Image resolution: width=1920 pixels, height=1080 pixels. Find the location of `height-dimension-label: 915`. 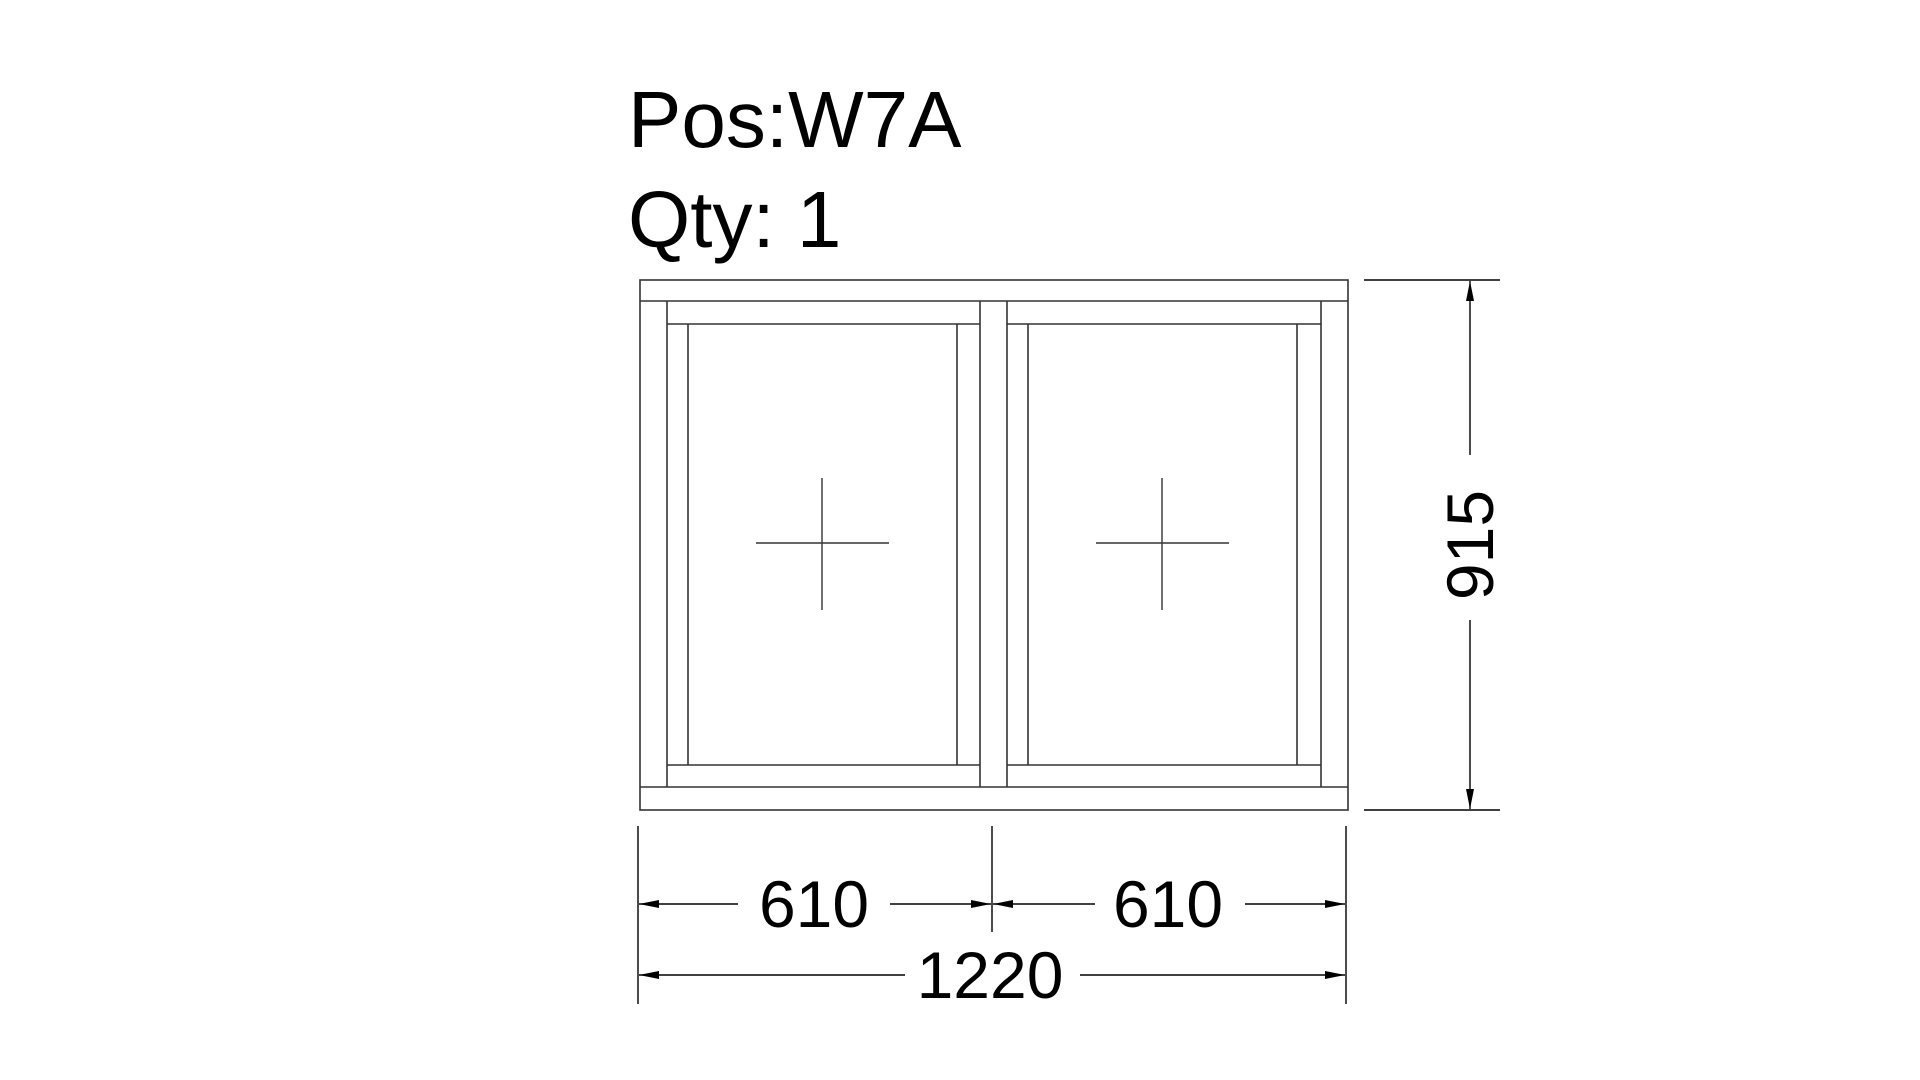

height-dimension-label: 915 is located at coordinates (1470, 545).